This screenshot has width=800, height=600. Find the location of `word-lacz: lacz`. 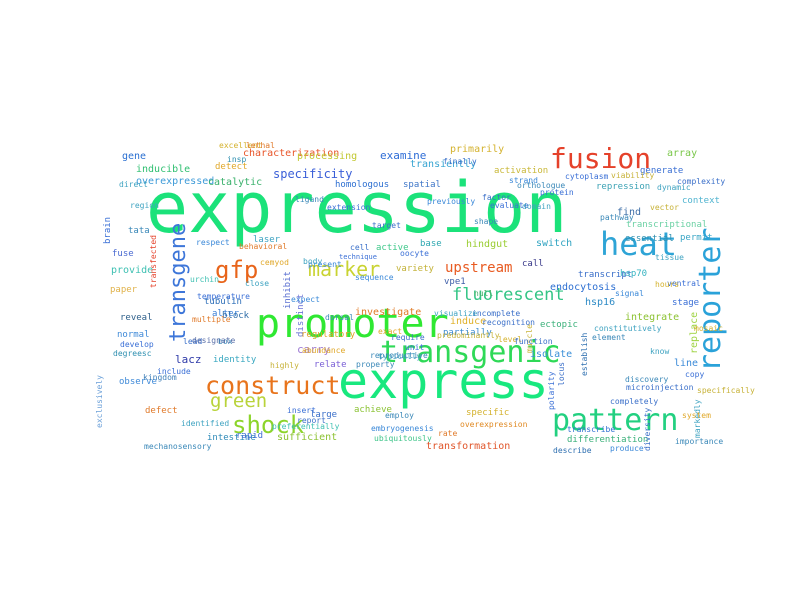

word-lacz: lacz is located at coordinates (188, 359).